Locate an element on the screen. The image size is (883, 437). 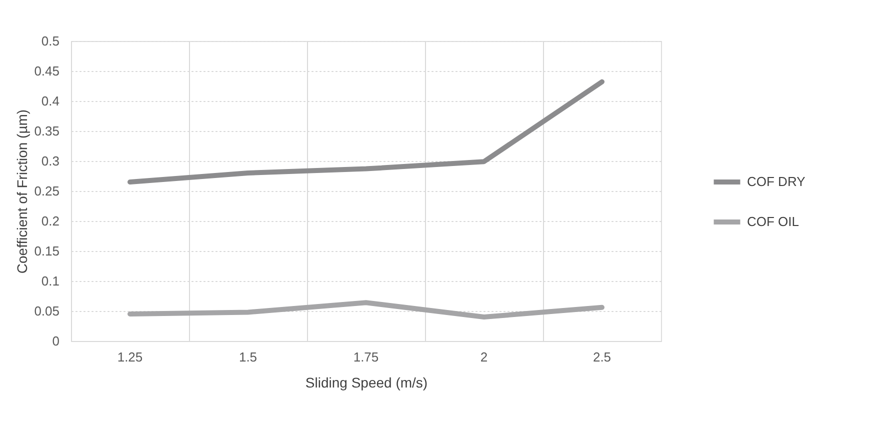
y-tick-label: 0.2 is located at coordinates (50, 221).